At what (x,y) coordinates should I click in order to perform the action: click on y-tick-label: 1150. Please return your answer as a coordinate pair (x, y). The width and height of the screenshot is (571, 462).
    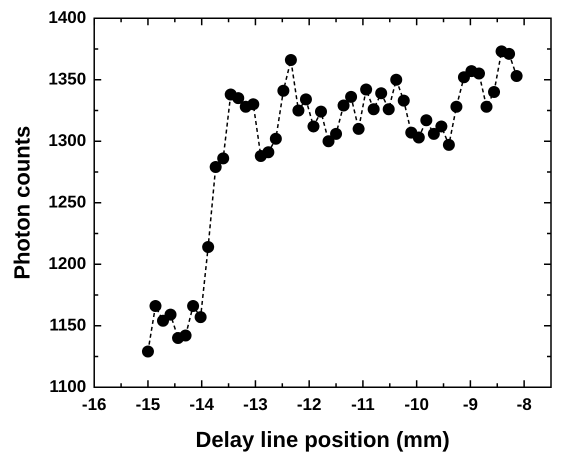
    Looking at the image, I should click on (67, 324).